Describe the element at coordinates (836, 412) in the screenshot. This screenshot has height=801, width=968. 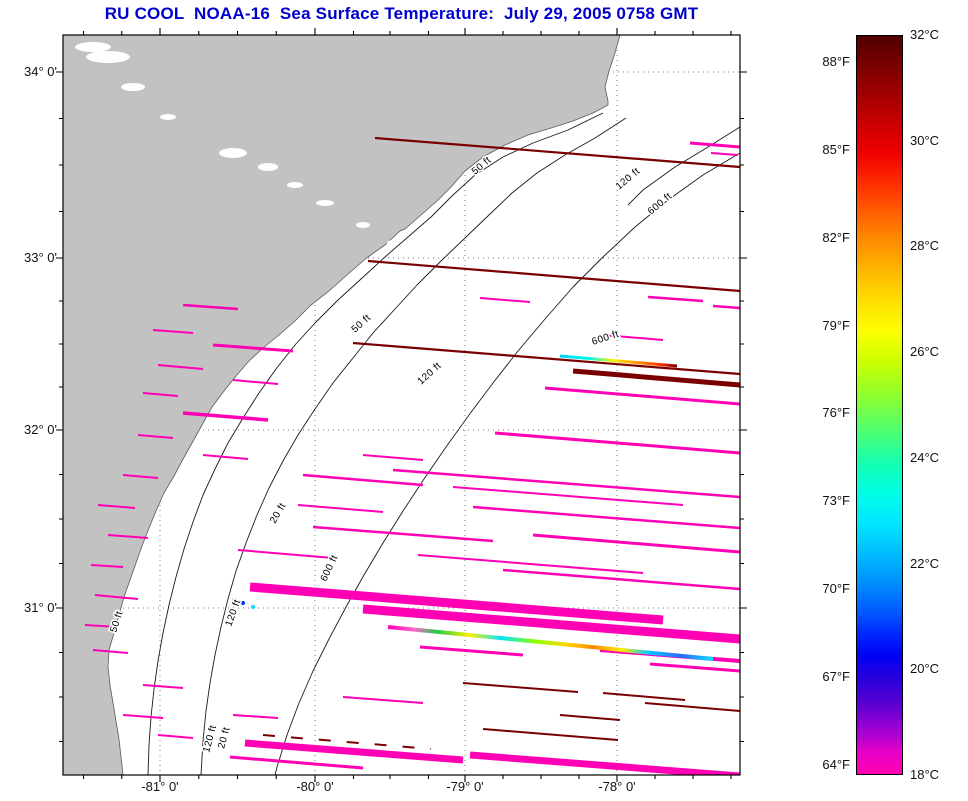
I see `colorbar-f-label: 76°F` at that location.